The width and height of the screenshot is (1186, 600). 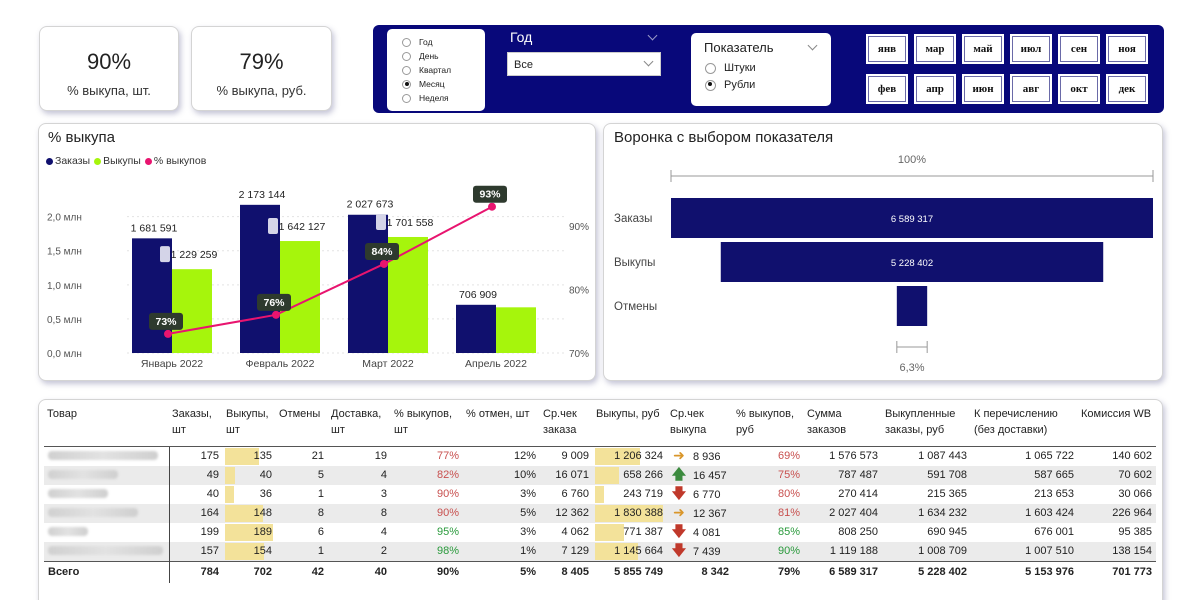 I want to click on period-option: Квартал, so click(x=426, y=70).